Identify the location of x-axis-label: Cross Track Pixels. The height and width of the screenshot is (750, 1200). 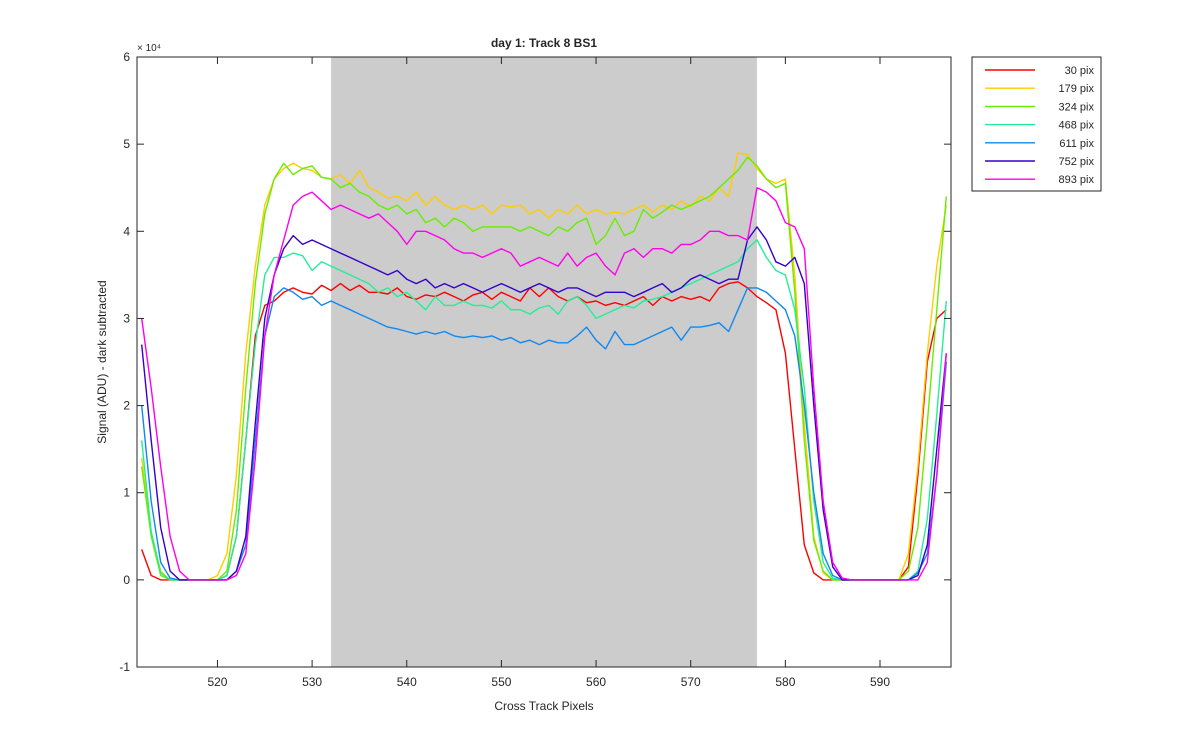
(543, 706).